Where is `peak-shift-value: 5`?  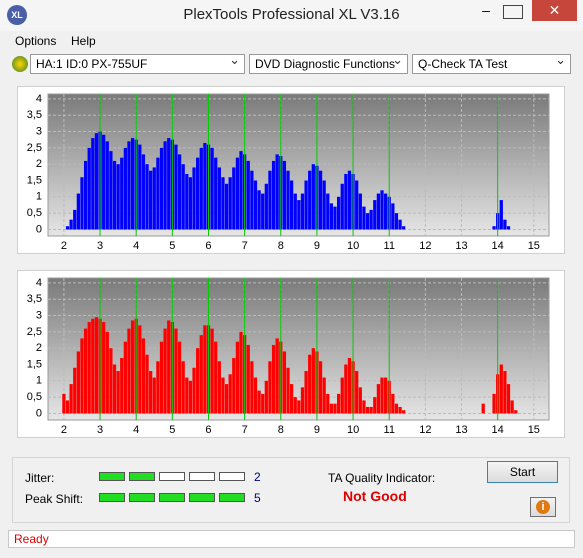
peak-shift-value: 5 is located at coordinates (257, 498).